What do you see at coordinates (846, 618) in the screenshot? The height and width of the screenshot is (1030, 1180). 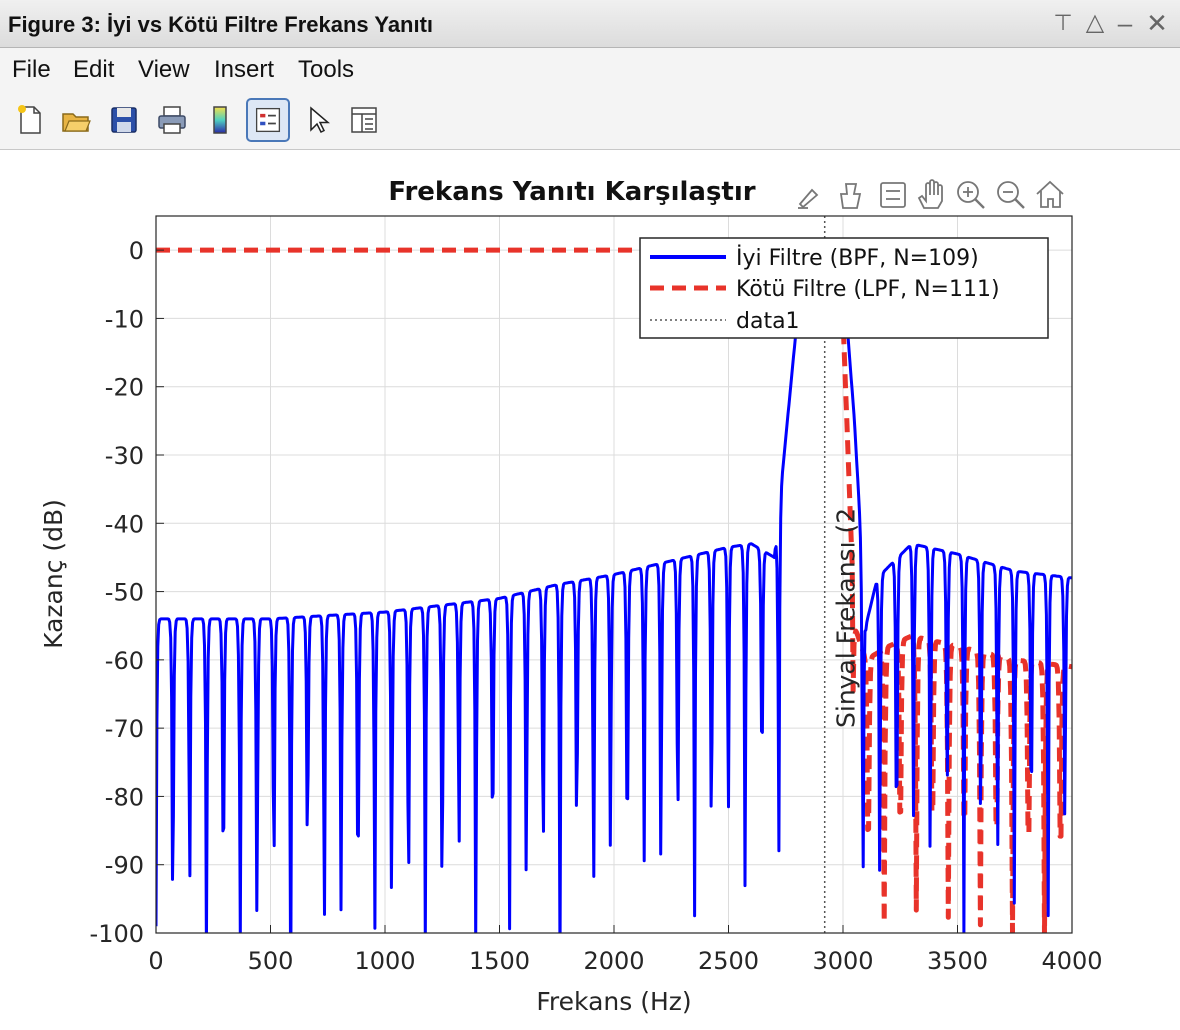 I see `signal-frequency-annotation: Sinyal Frekansı (2` at bounding box center [846, 618].